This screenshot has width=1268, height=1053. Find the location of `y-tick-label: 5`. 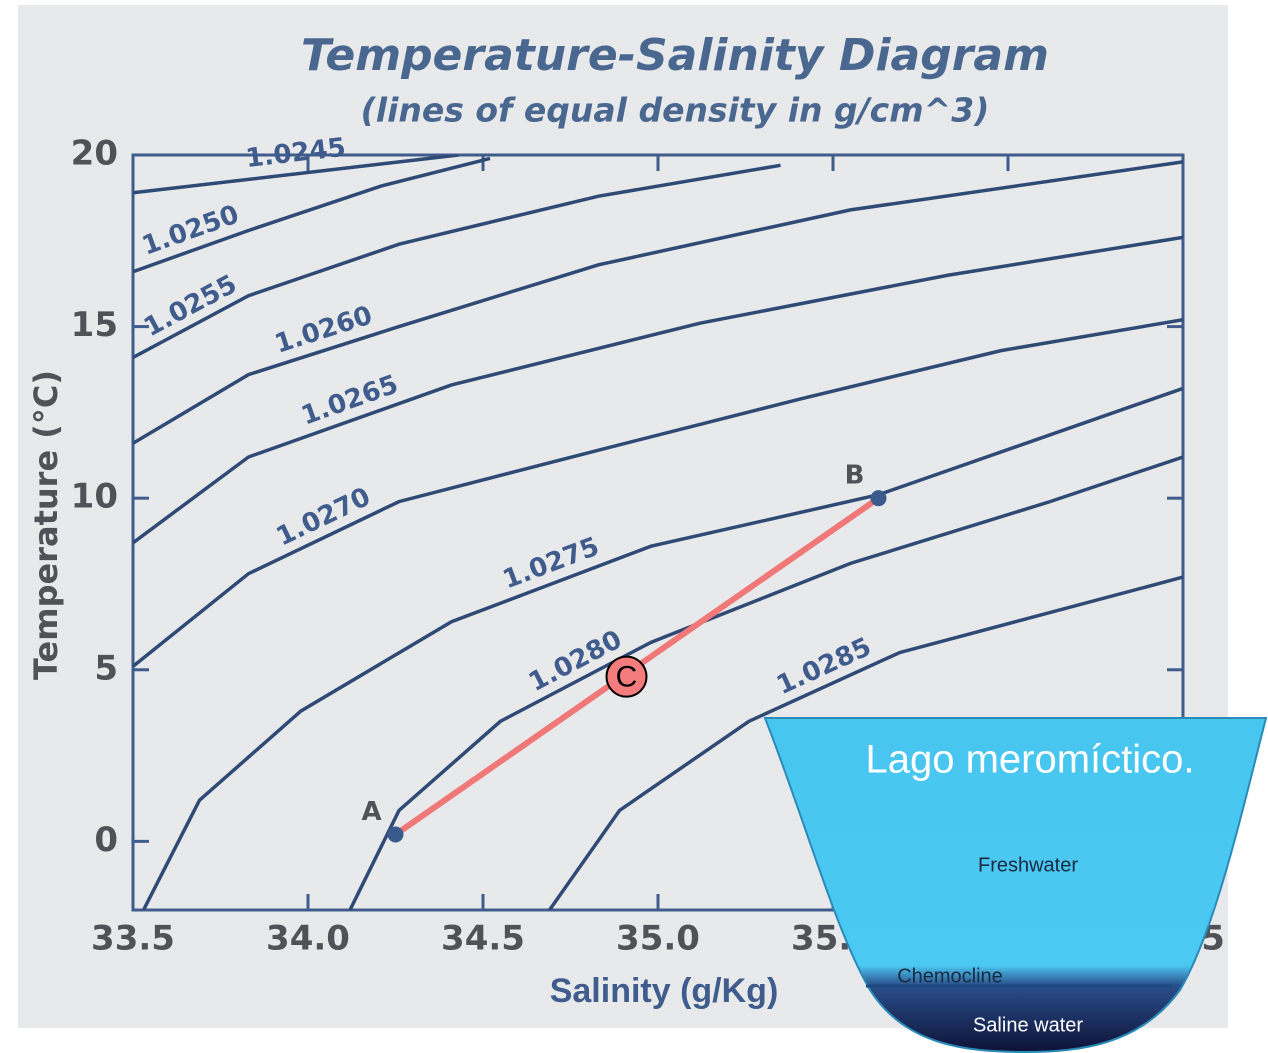

y-tick-label: 5 is located at coordinates (106, 668).